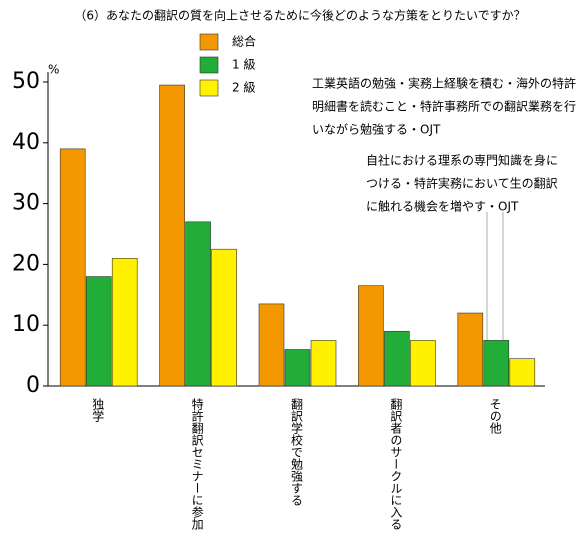  What do you see at coordinates (297, 452) in the screenshot?
I see `x-tick-label: 翻訳学校で勉強する` at bounding box center [297, 452].